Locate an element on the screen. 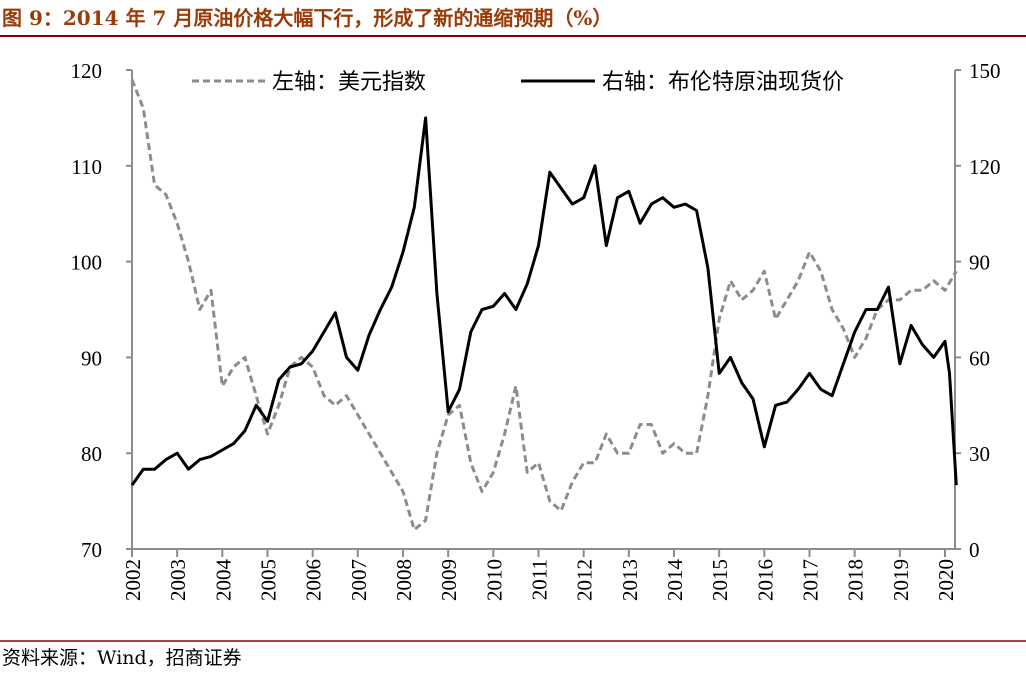 The image size is (1026, 673). x-tick-label: 2012 is located at coordinates (585, 580).